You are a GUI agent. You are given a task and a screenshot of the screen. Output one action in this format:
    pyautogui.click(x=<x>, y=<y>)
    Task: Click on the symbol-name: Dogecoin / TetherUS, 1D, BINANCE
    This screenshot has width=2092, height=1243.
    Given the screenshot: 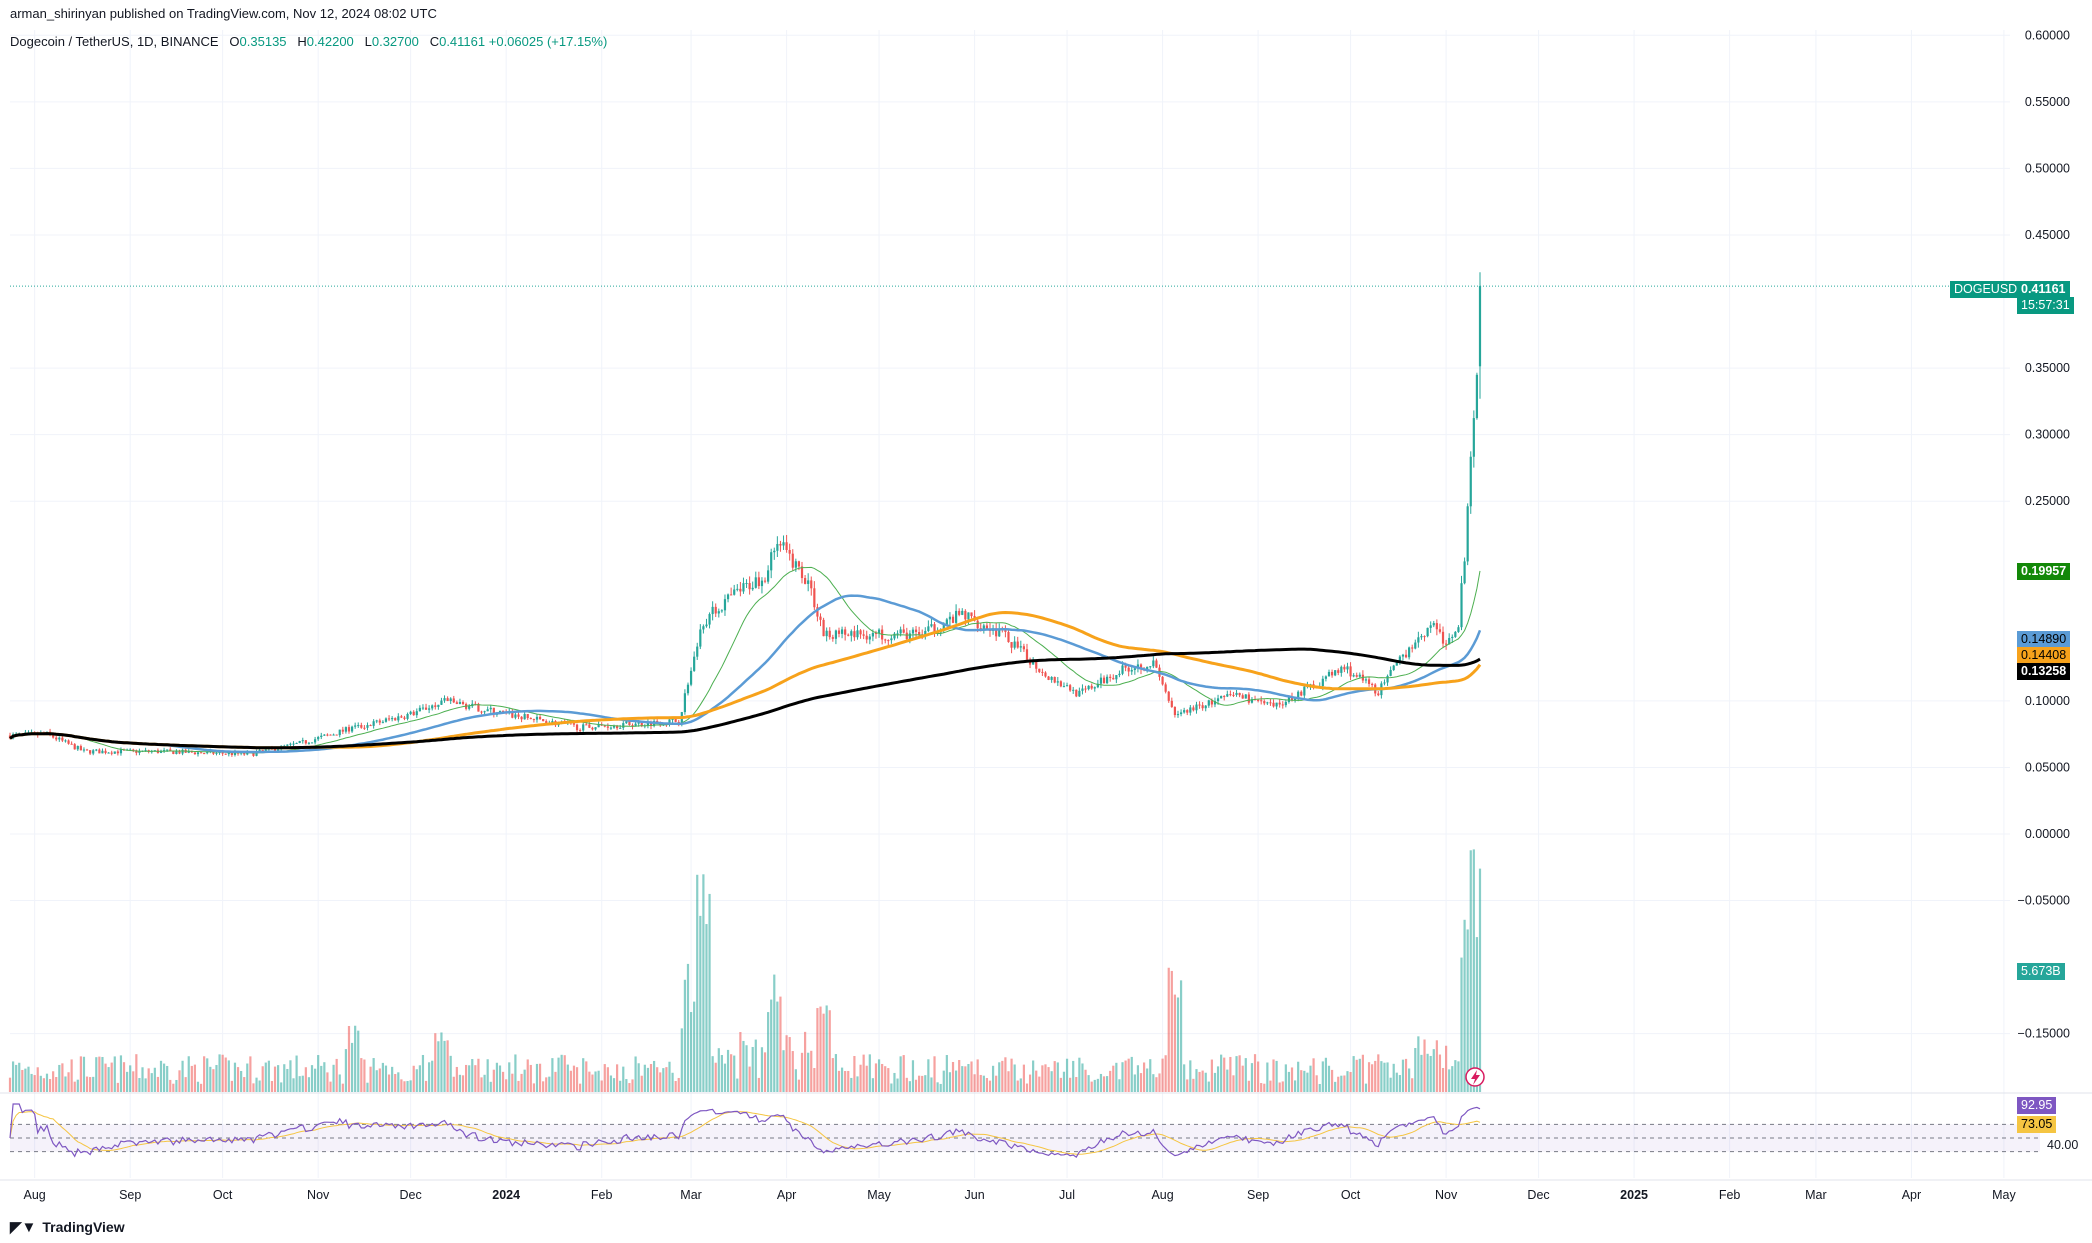 What is the action you would take?
    pyautogui.click(x=114, y=41)
    